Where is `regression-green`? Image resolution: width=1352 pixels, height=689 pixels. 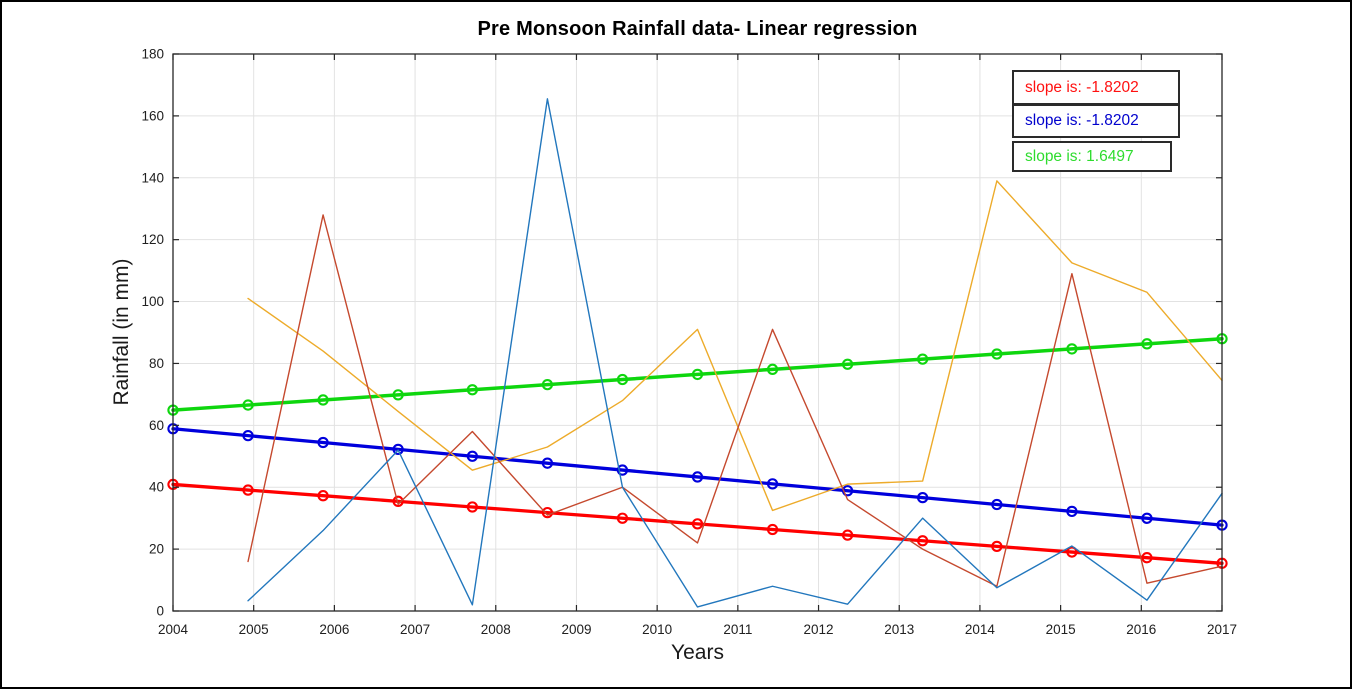 regression-green is located at coordinates (697, 374).